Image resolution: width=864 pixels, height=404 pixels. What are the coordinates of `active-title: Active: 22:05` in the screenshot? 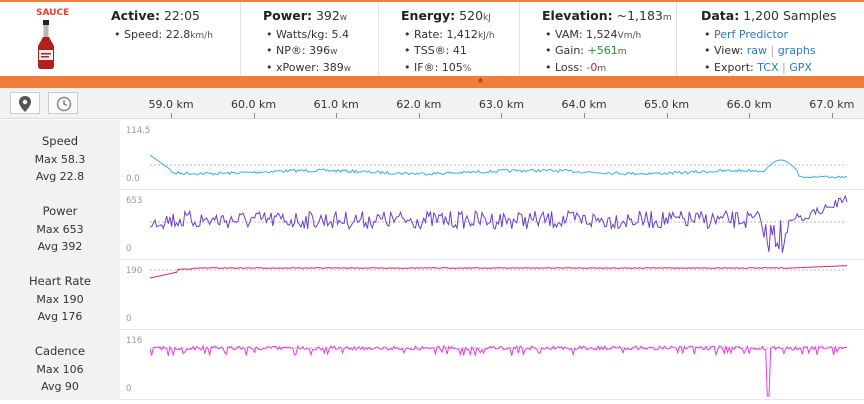 It's located at (155, 15).